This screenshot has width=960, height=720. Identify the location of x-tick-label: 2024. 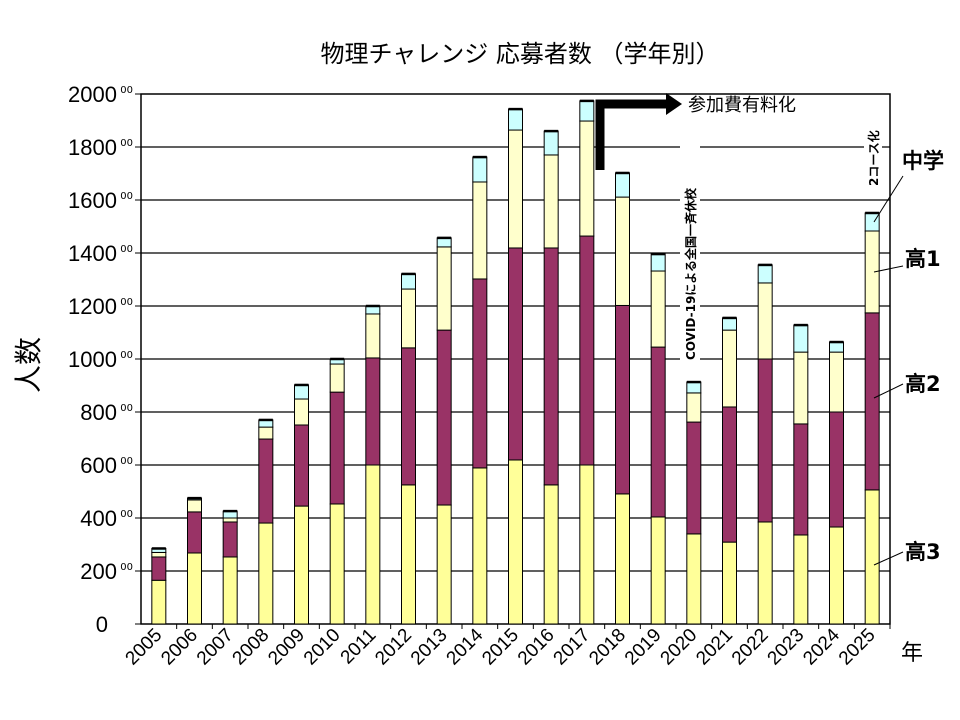
(821, 646).